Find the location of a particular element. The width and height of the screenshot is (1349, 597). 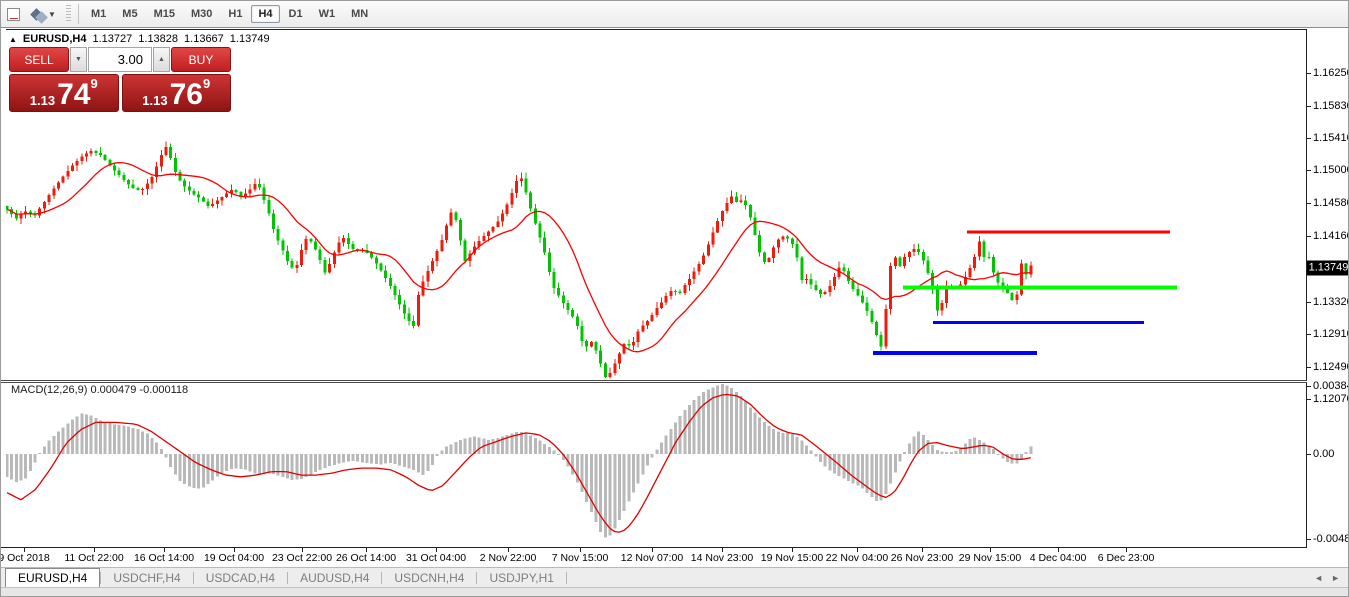

chart-tab-usdcad: USDCAD,H4 is located at coordinates (240, 577).